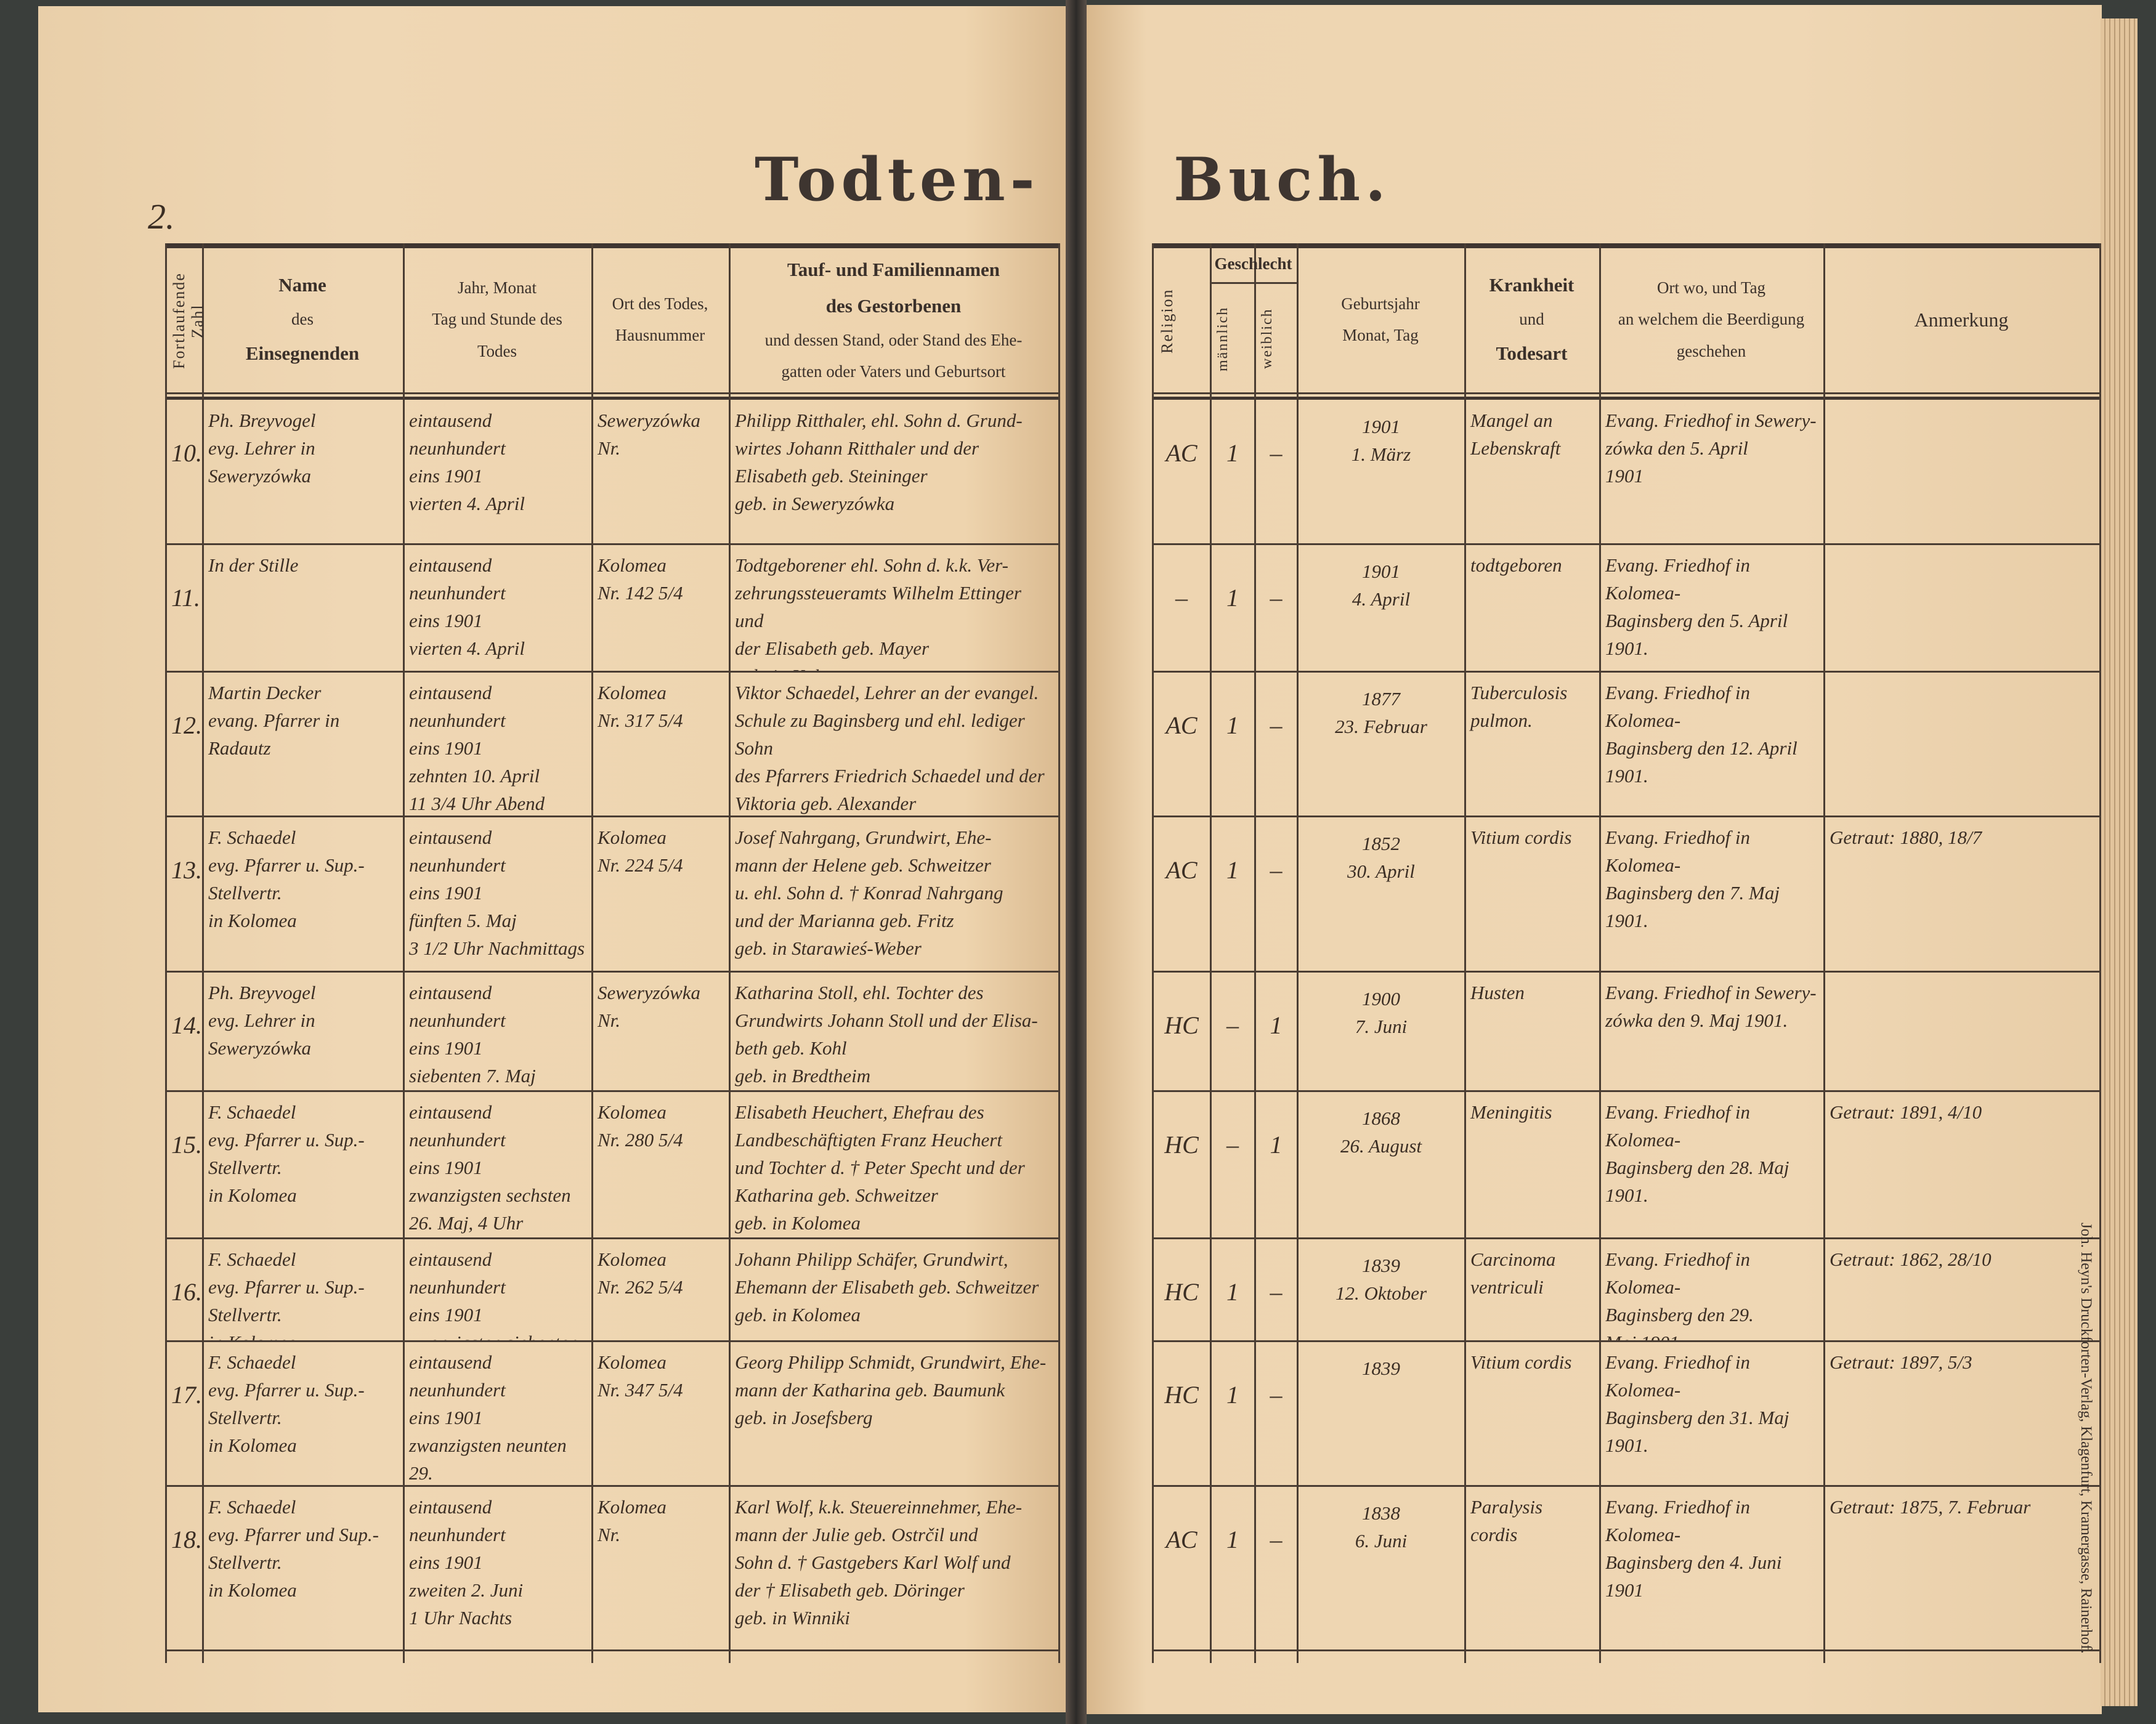  I want to click on header-bottom-rule, so click(1625, 398).